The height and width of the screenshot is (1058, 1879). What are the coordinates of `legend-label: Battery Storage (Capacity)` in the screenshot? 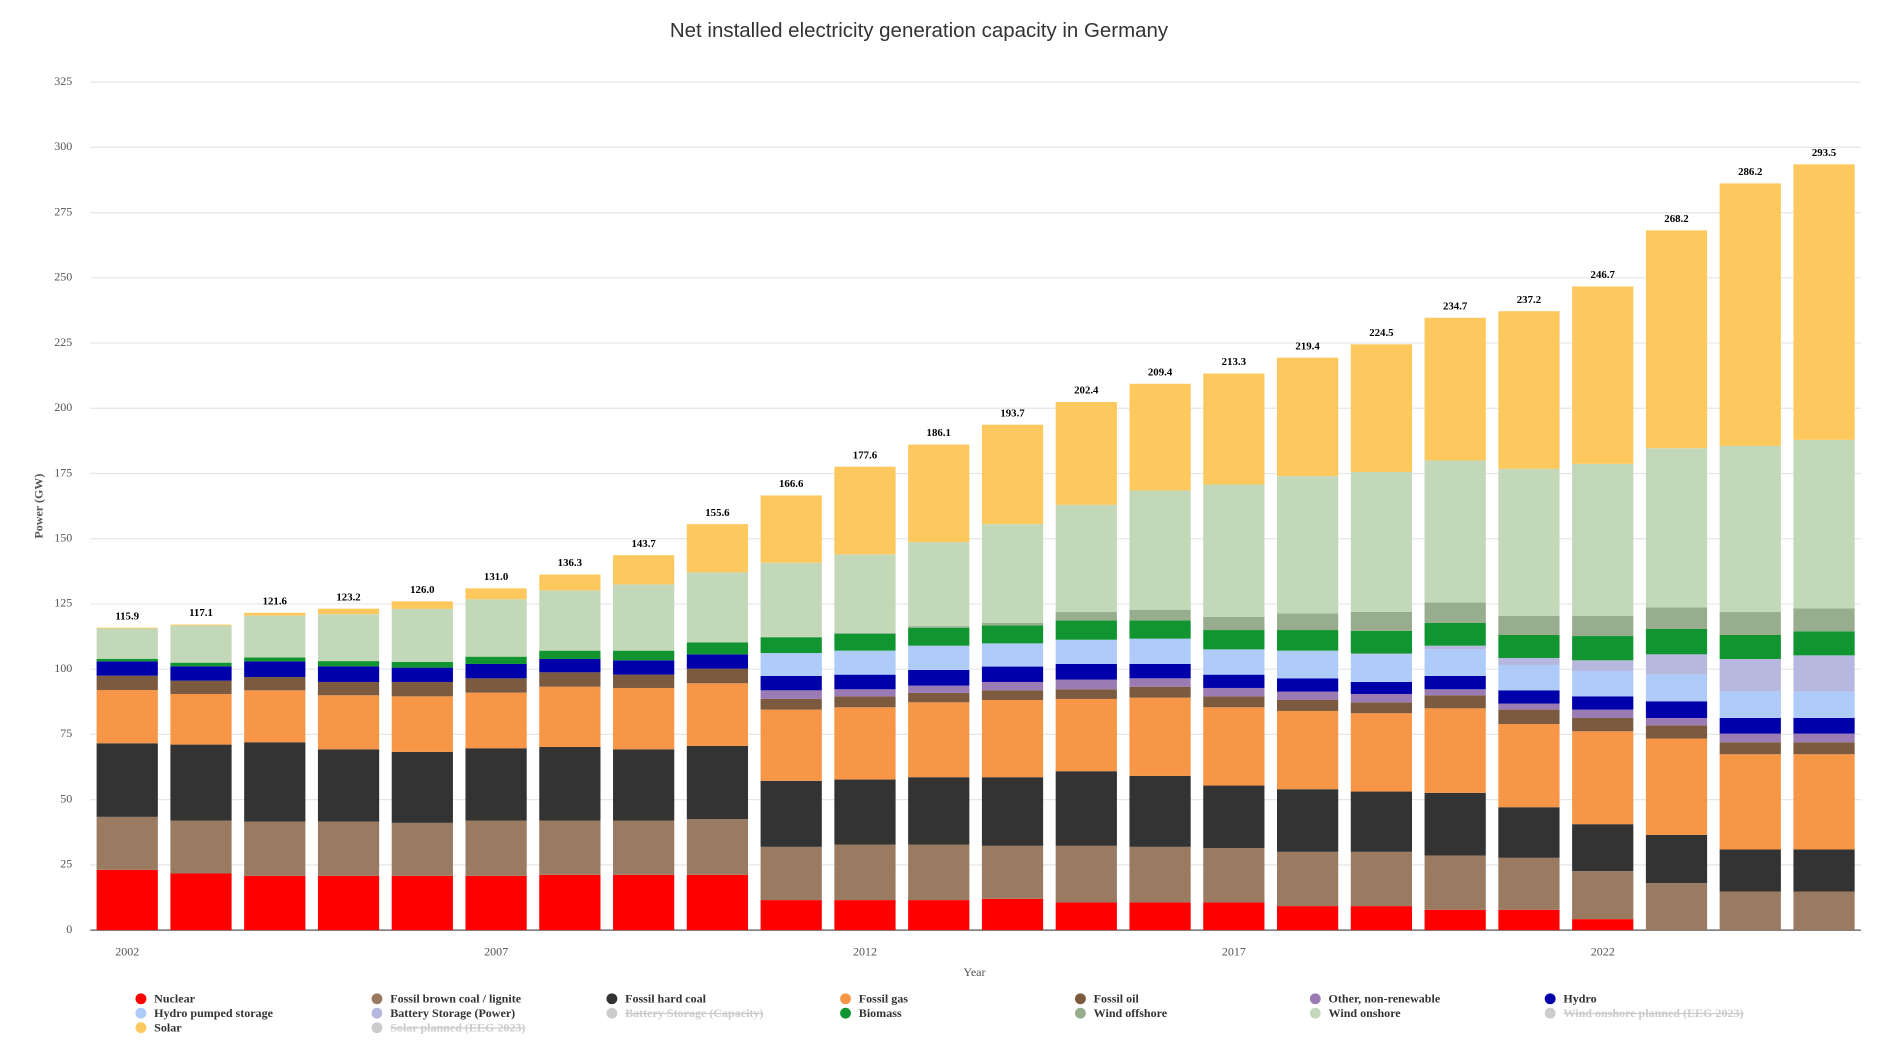 It's located at (694, 1013).